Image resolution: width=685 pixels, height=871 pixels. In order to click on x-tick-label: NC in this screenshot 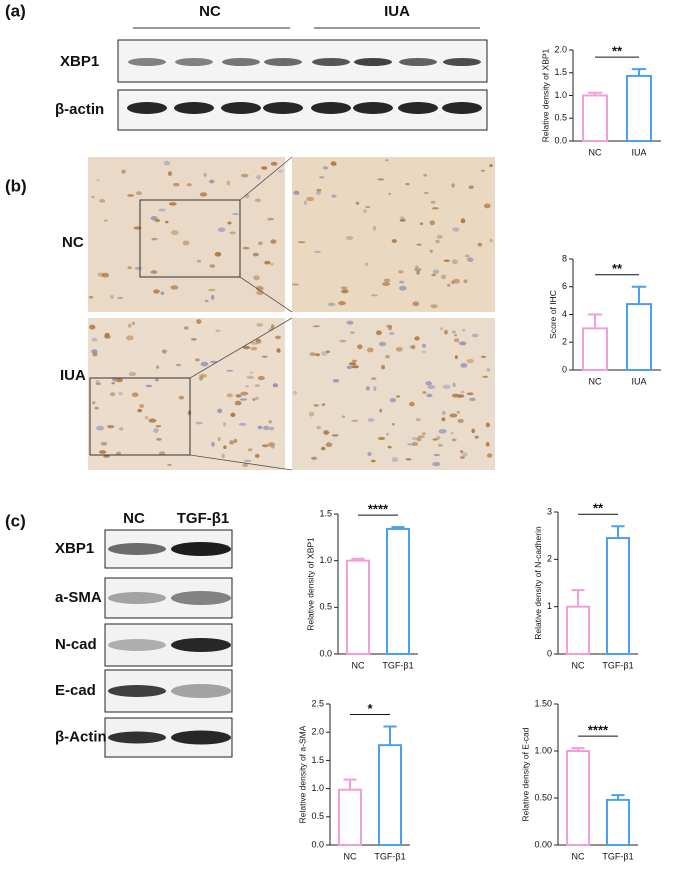, I will do `click(578, 856)`.